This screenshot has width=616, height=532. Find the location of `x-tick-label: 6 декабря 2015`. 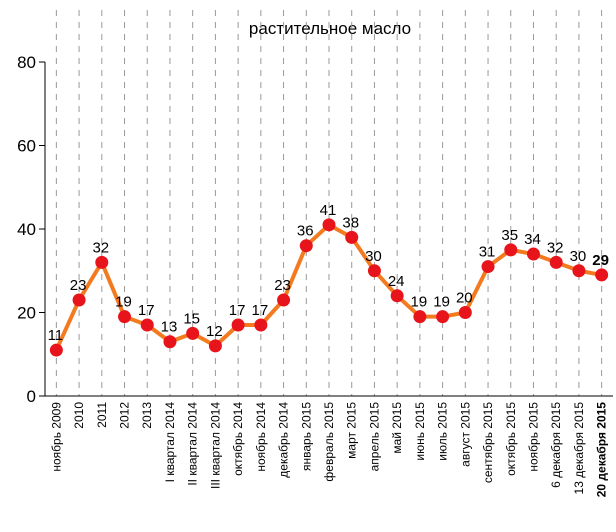

x-tick-label: 6 декабря 2015 is located at coordinates (556, 445).